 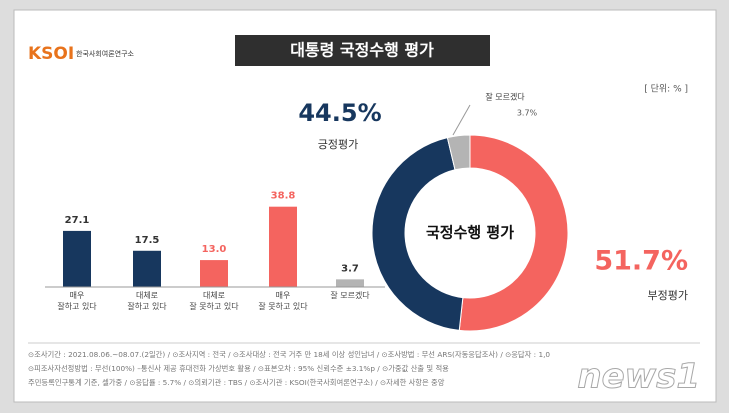 I want to click on value-label: 3.7, so click(x=350, y=268).